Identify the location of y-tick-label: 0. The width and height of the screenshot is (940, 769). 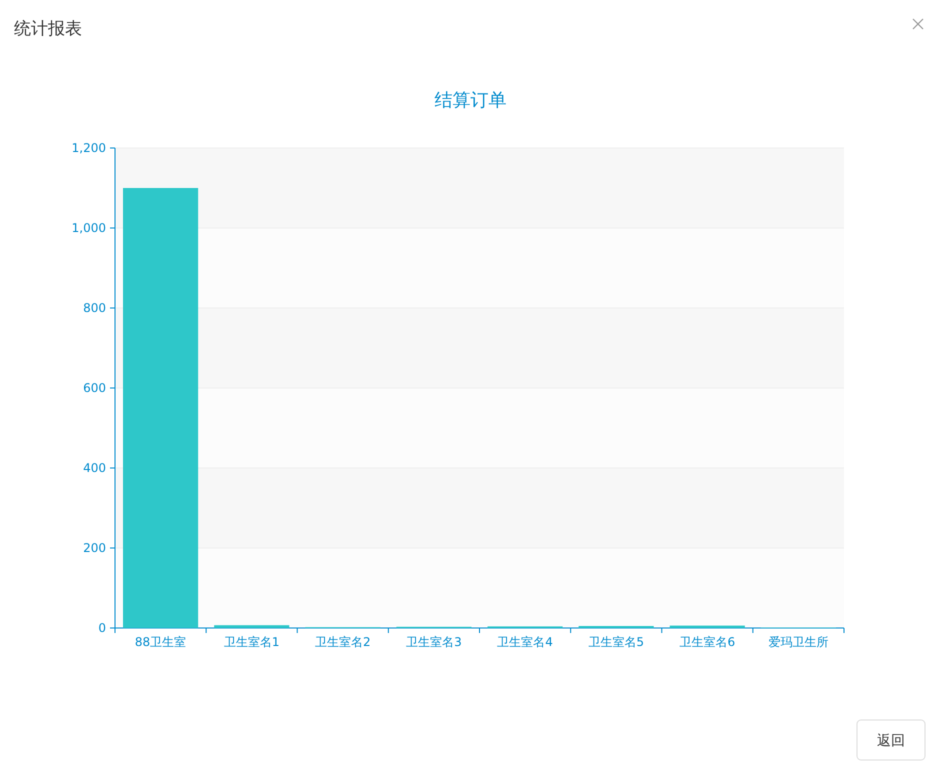
(102, 628).